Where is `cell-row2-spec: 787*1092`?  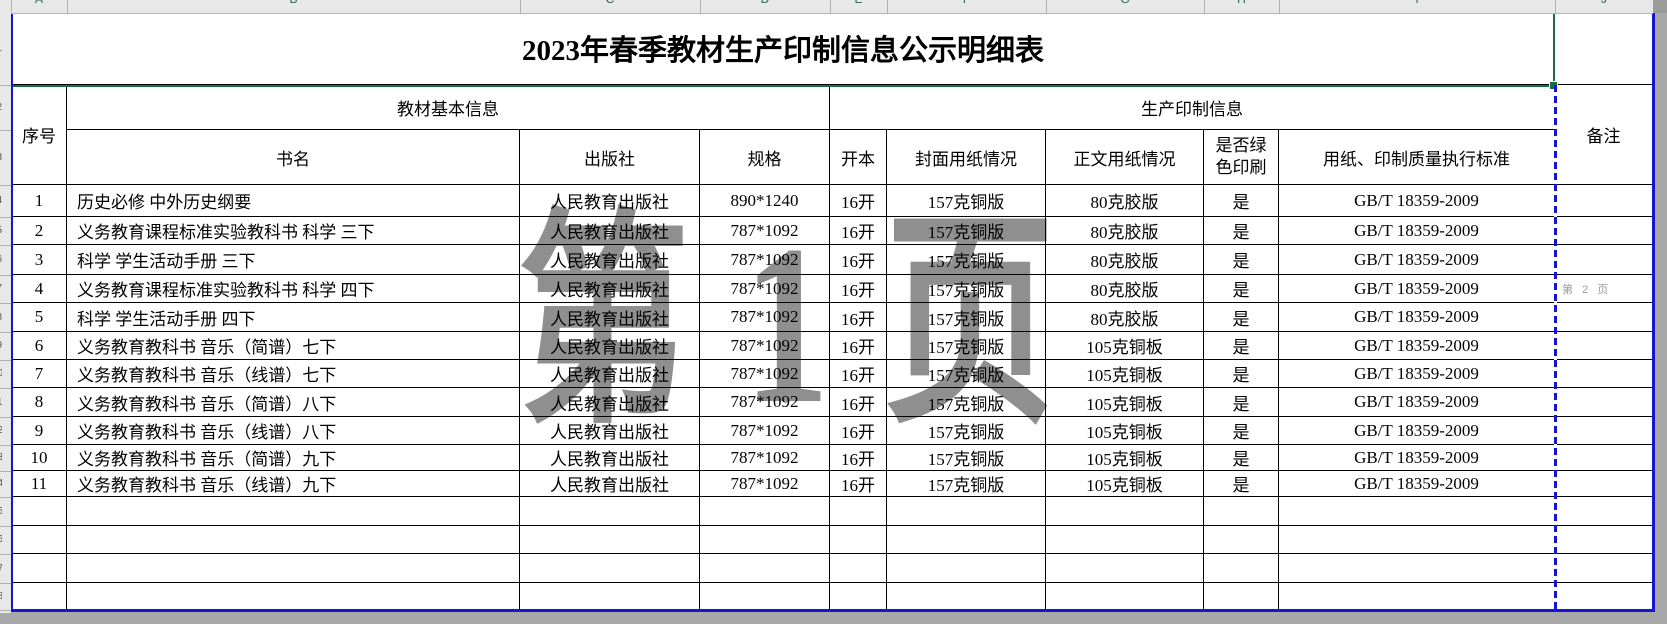
cell-row2-spec: 787*1092 is located at coordinates (765, 231).